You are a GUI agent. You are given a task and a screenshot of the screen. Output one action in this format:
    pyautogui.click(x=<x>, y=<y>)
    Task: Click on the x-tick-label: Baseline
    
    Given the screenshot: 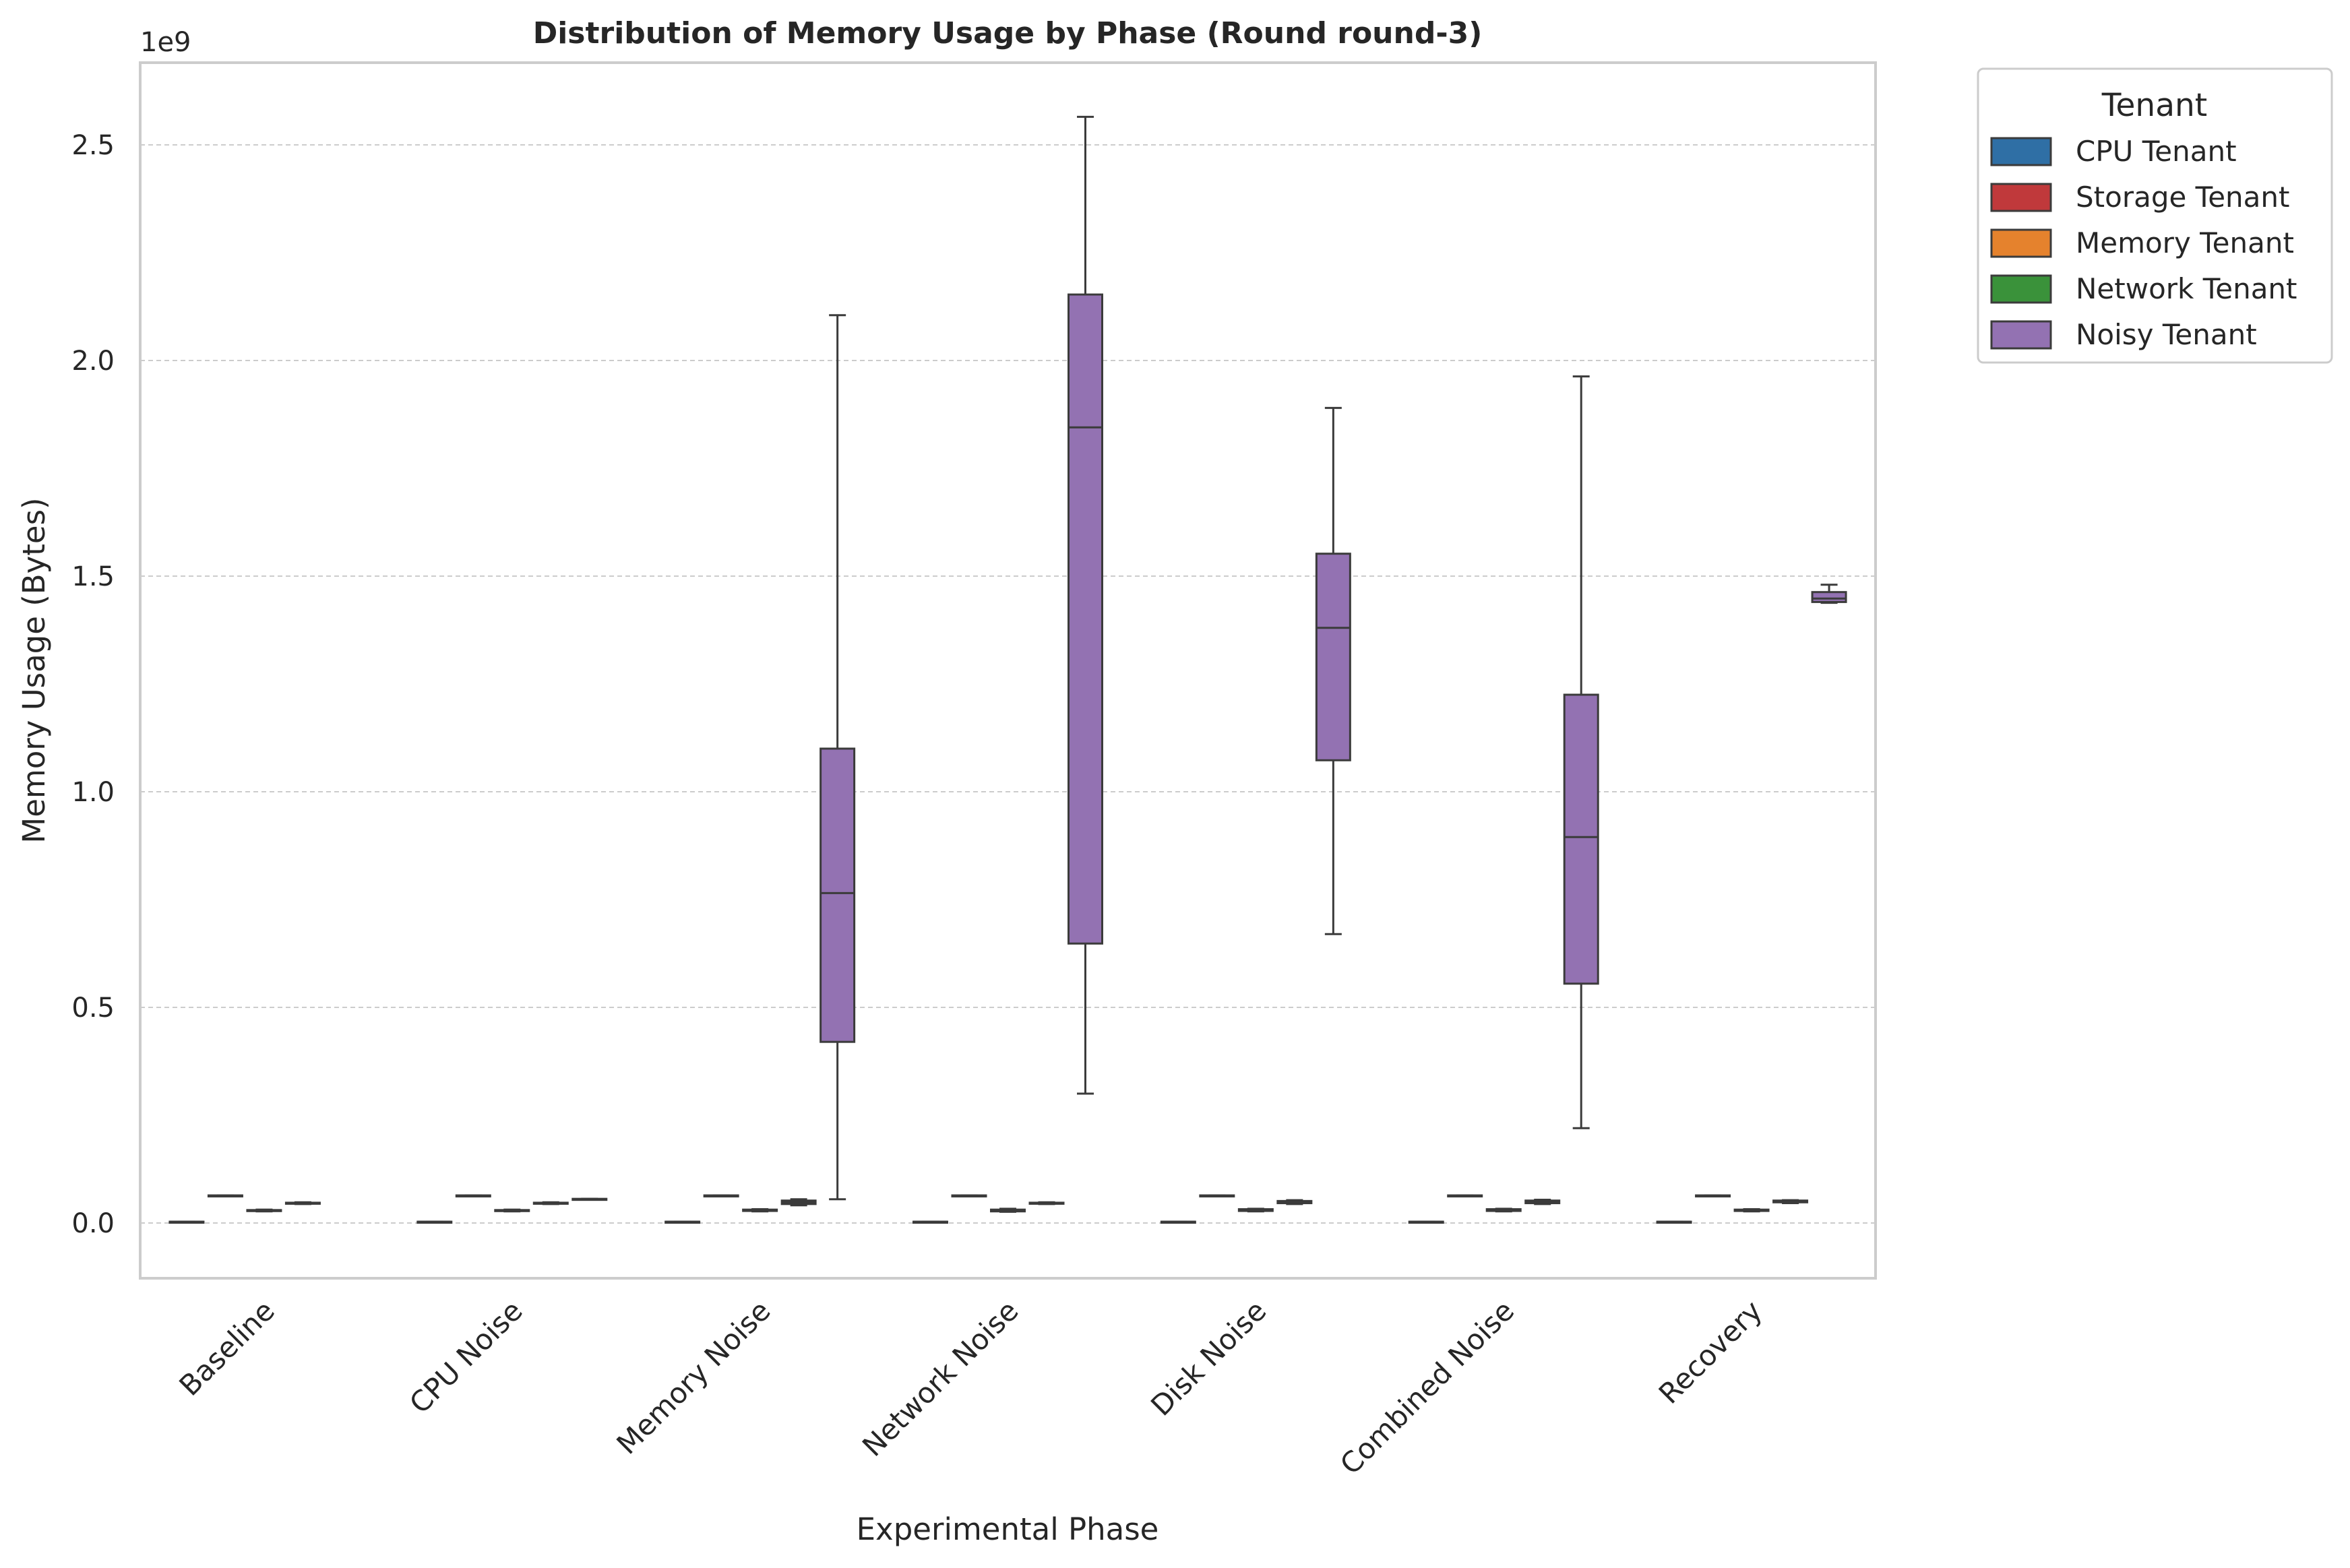 What is the action you would take?
    pyautogui.click(x=227, y=1348)
    